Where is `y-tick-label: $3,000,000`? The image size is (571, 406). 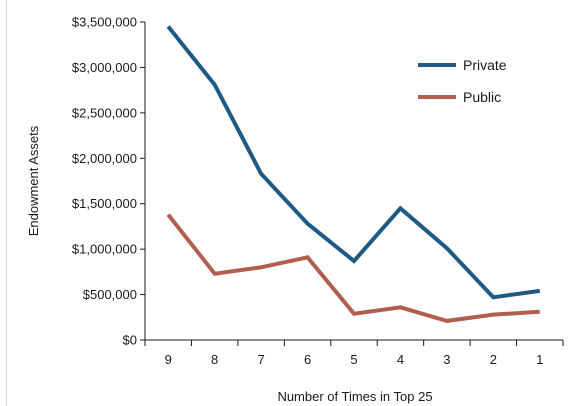
y-tick-label: $3,000,000 is located at coordinates (104, 67).